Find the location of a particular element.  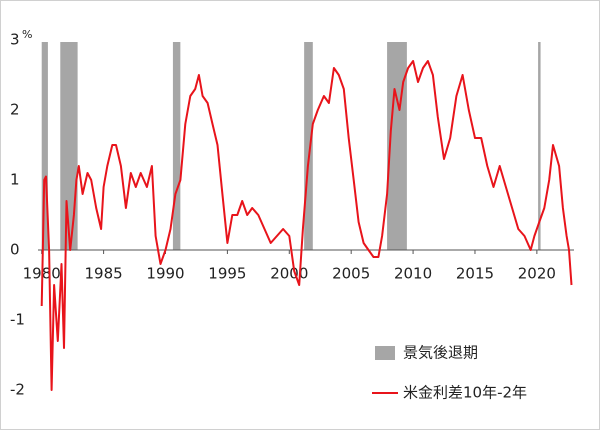

x-tick-label: 2005 is located at coordinates (351, 274).